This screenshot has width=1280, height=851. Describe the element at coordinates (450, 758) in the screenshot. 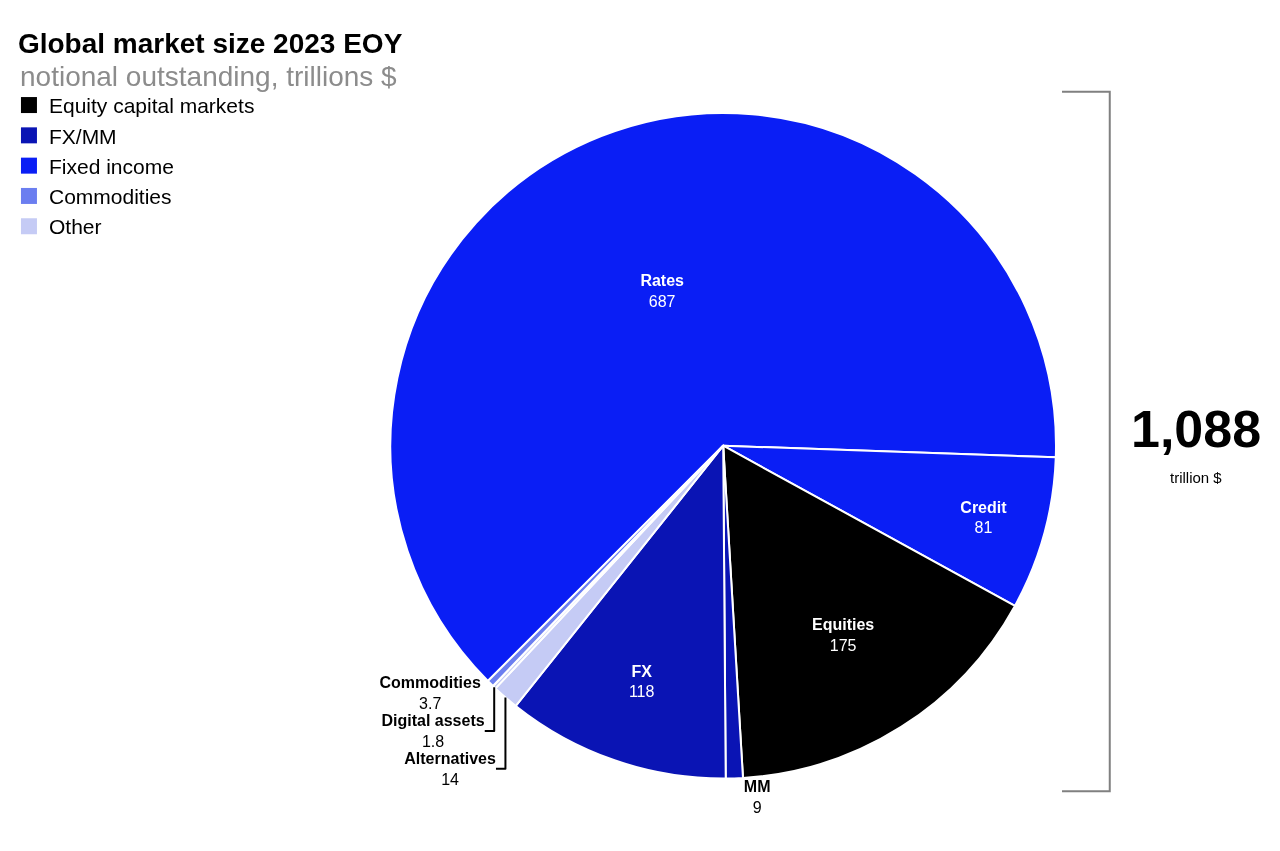

I see `slice-label: Alternatives` at that location.